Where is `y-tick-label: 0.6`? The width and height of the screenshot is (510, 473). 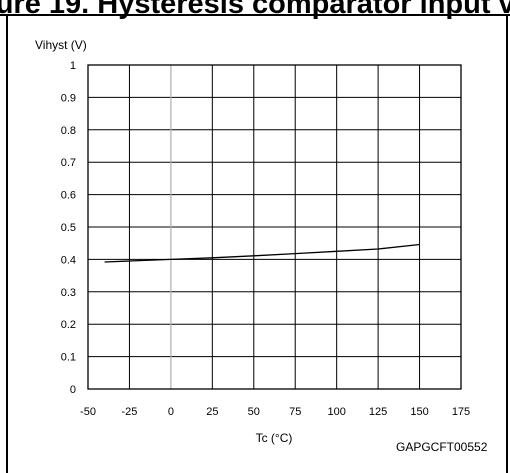 y-tick-label: 0.6 is located at coordinates (68, 196).